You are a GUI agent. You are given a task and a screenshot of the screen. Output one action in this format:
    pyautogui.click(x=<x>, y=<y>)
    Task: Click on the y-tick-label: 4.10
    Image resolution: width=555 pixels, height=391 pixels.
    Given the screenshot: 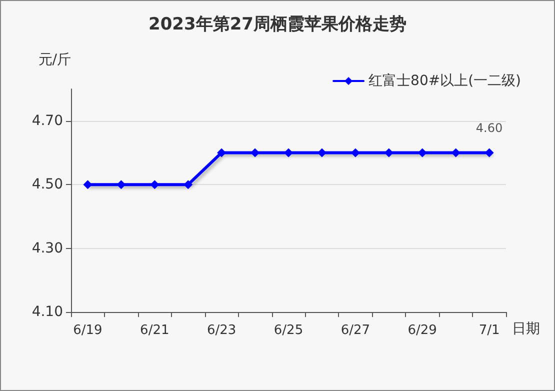 What is the action you would take?
    pyautogui.click(x=47, y=312)
    